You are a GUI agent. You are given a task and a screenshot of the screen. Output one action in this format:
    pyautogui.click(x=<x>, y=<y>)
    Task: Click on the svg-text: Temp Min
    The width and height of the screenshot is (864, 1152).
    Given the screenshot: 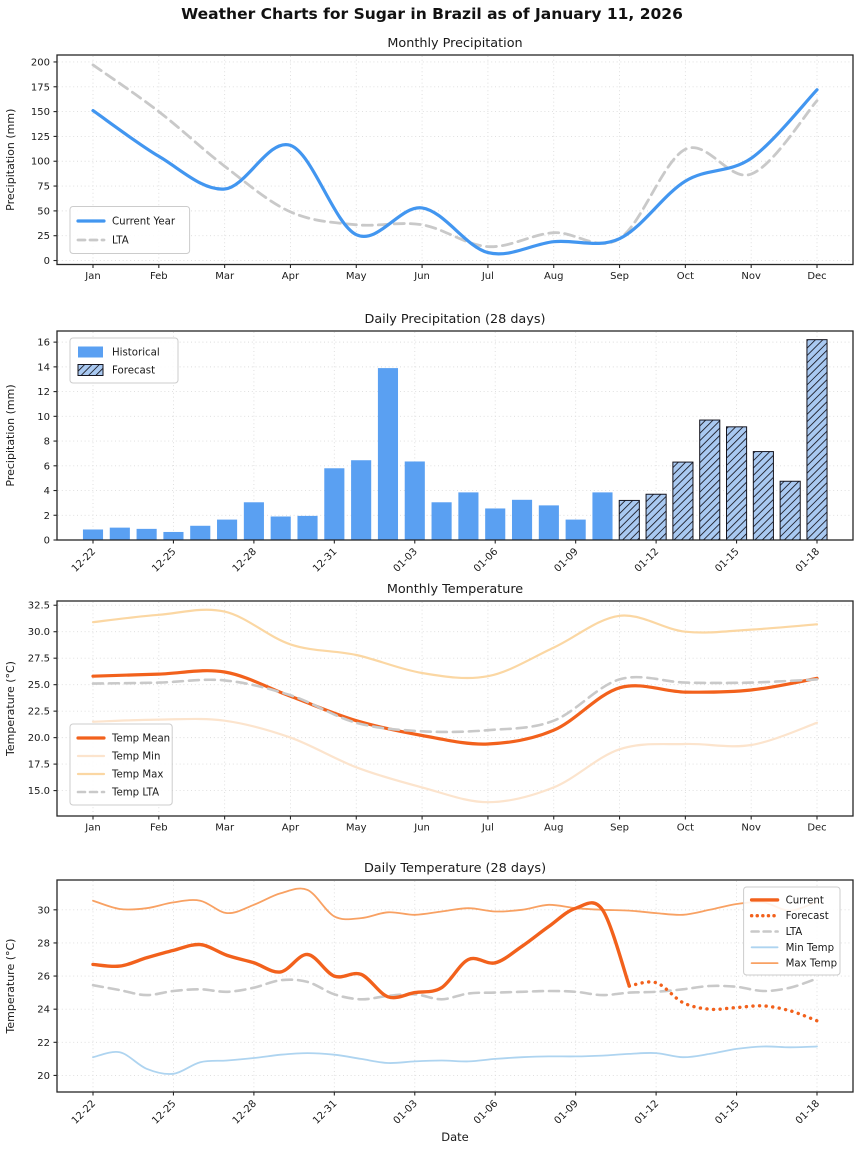 What is the action you would take?
    pyautogui.click(x=135, y=757)
    